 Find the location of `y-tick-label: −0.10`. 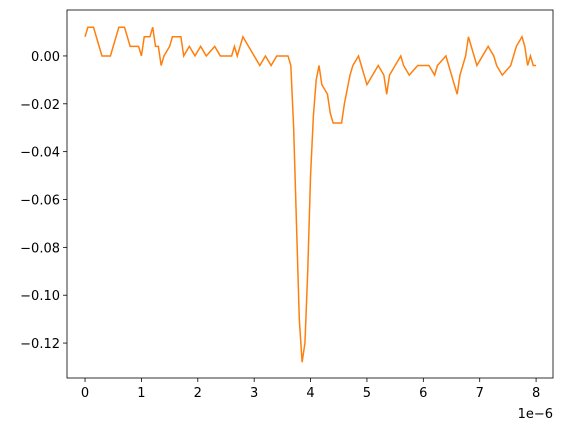

y-tick-label: −0.10 is located at coordinates (40, 296).